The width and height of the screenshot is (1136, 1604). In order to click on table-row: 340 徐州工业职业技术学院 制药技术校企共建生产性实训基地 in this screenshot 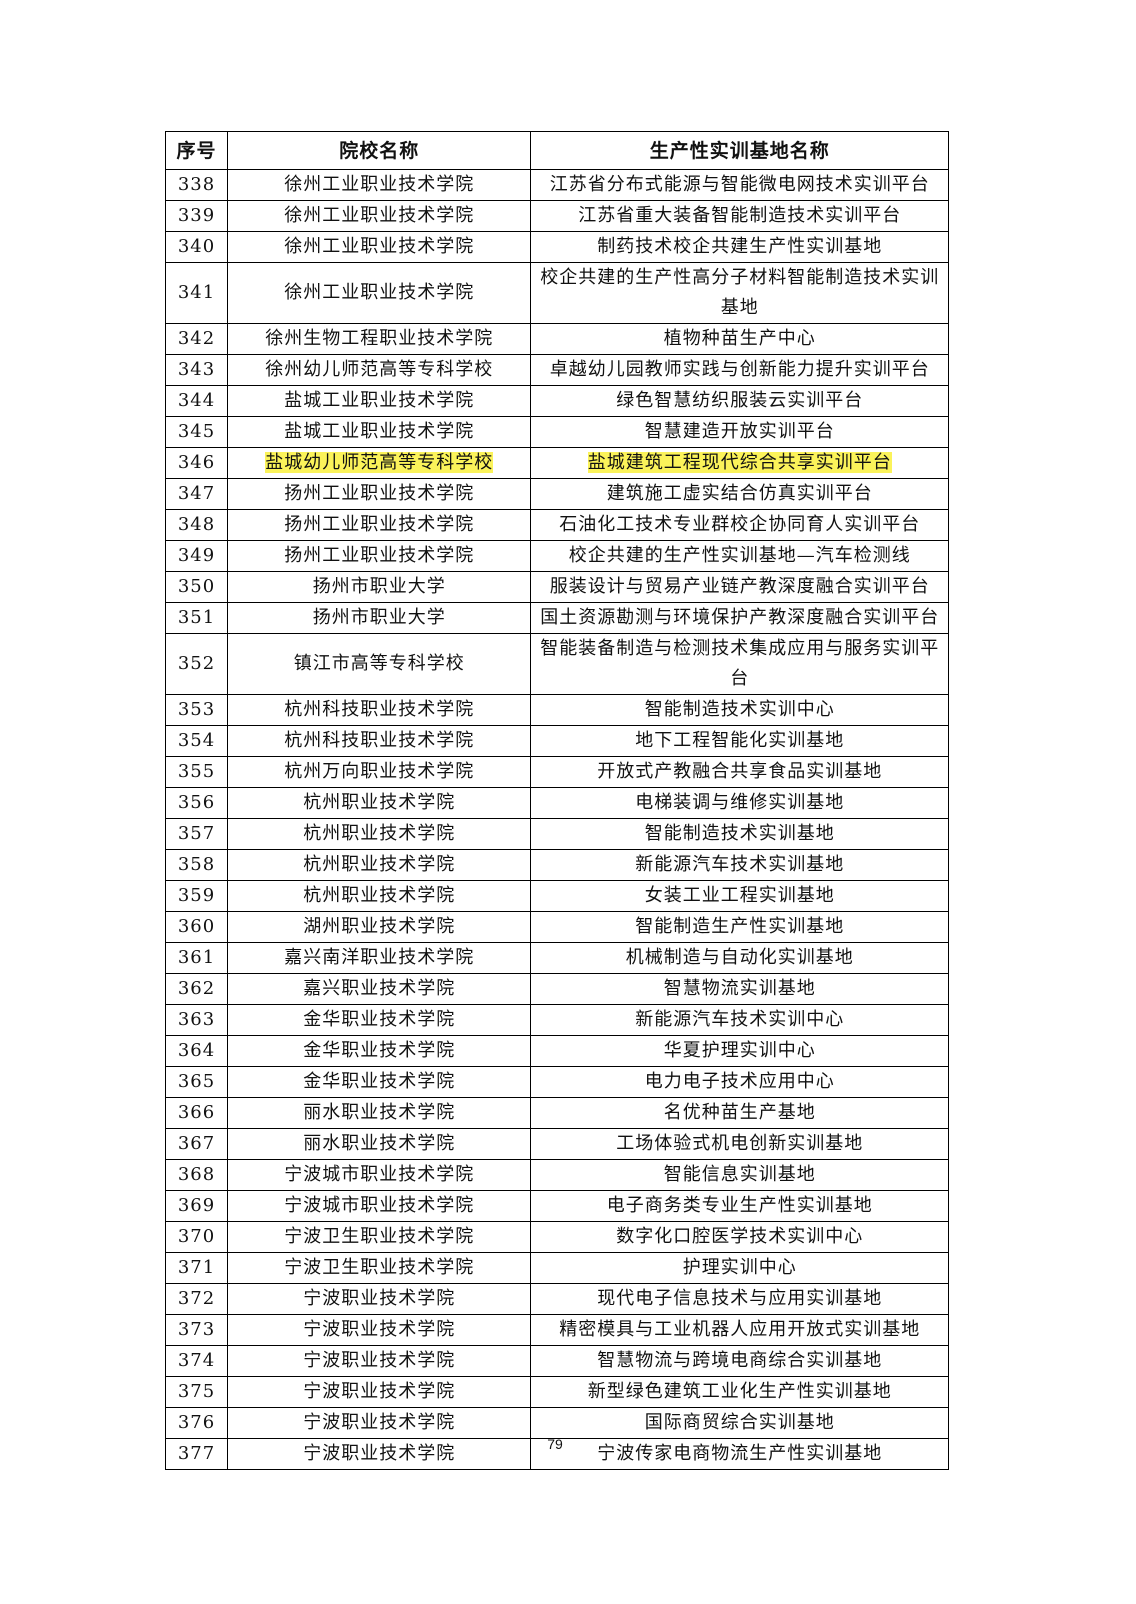, I will do `click(556, 247)`.